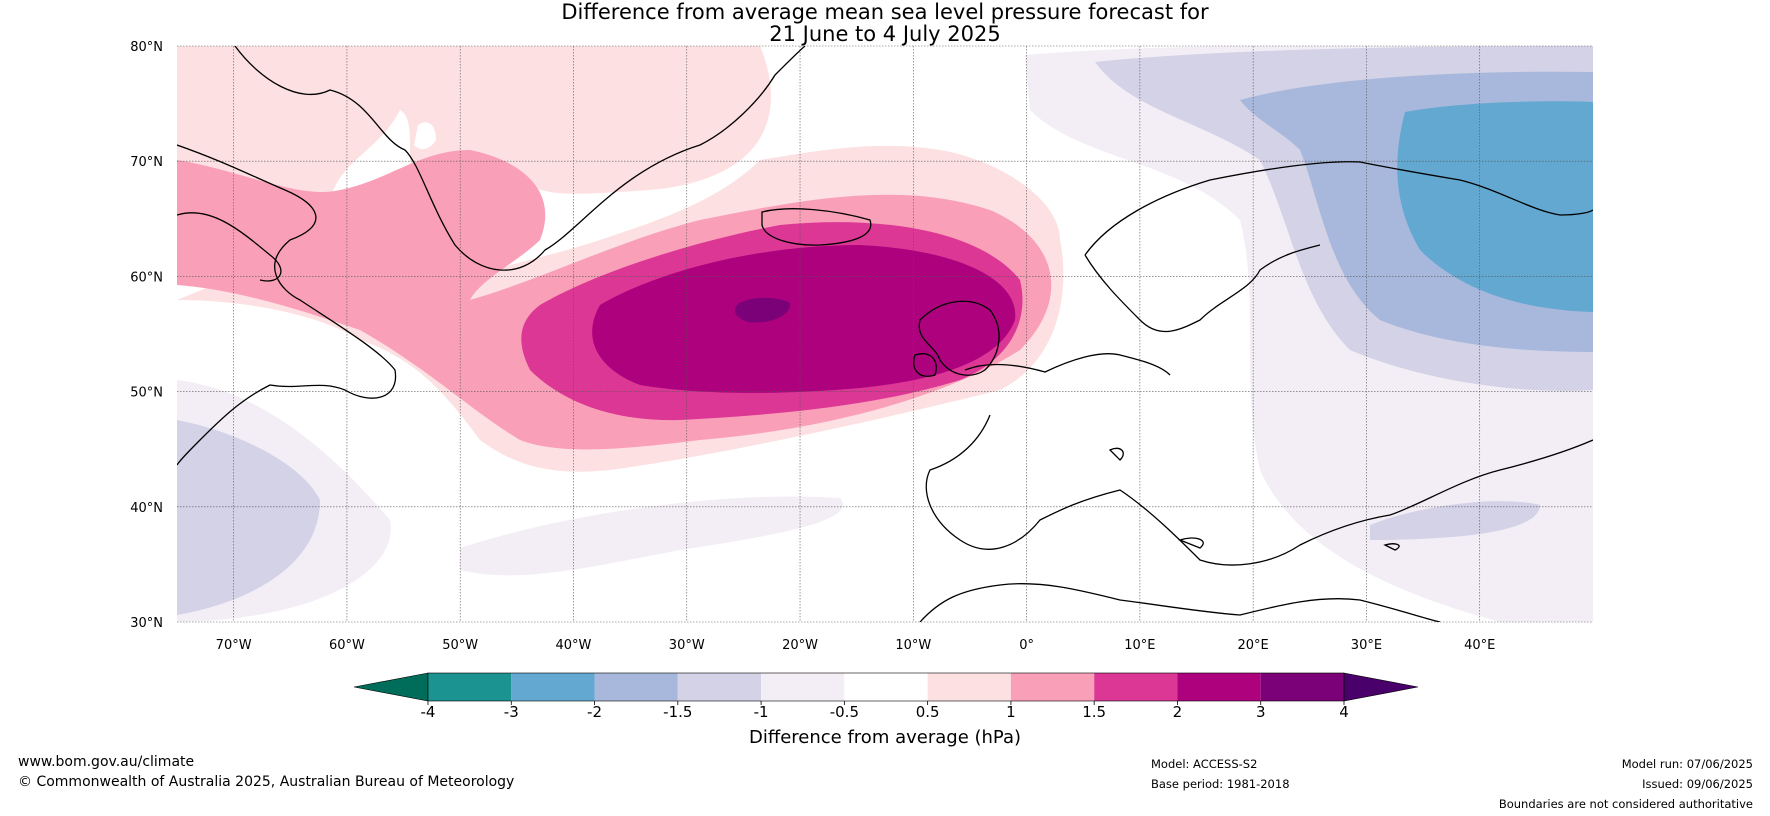 The width and height of the screenshot is (1770, 816). I want to click on longitude-label: 40°E, so click(1479, 645).